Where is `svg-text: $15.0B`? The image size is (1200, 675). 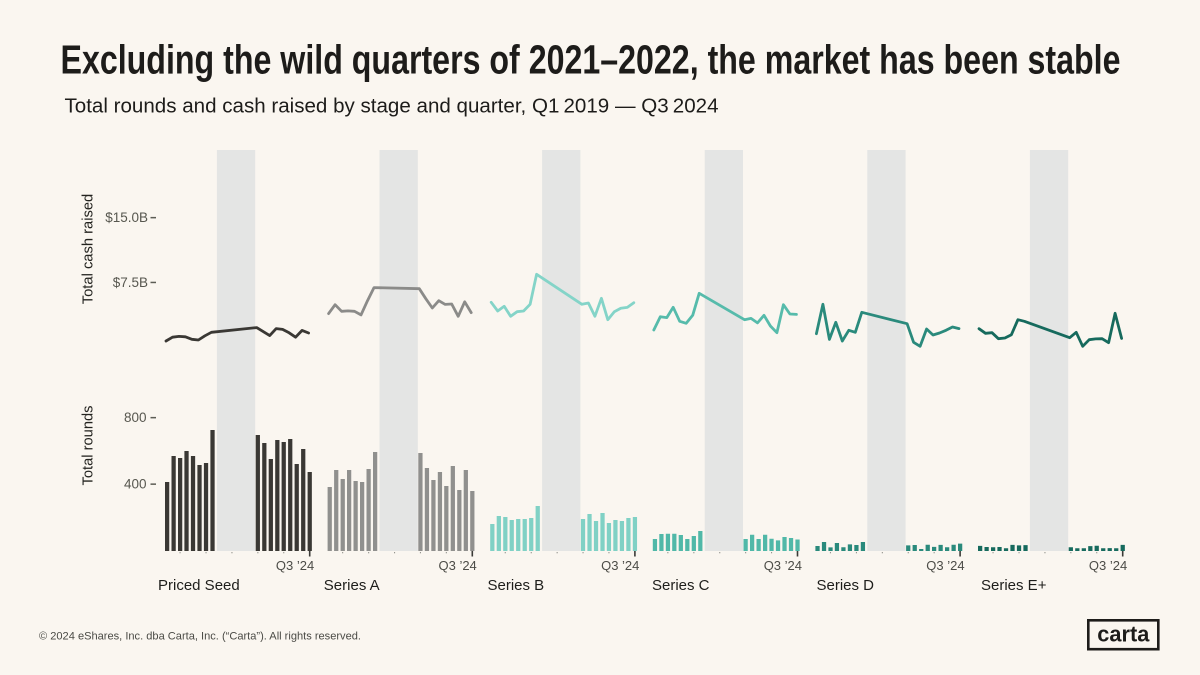 svg-text: $15.0B is located at coordinates (126, 217).